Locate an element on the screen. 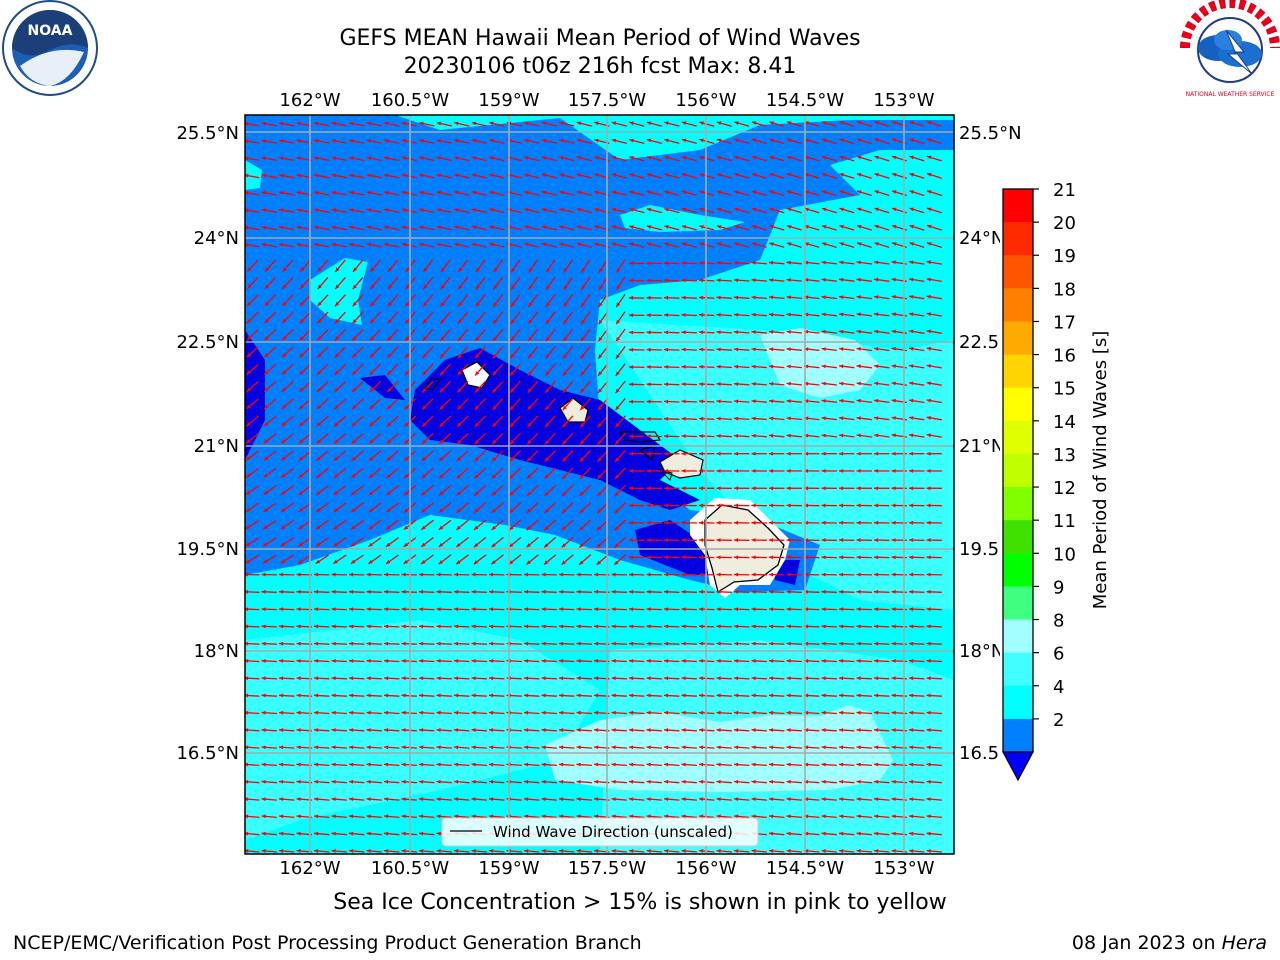  nws-logo: NATIONAL WEATHER SERVICE is located at coordinates (1230, 49).